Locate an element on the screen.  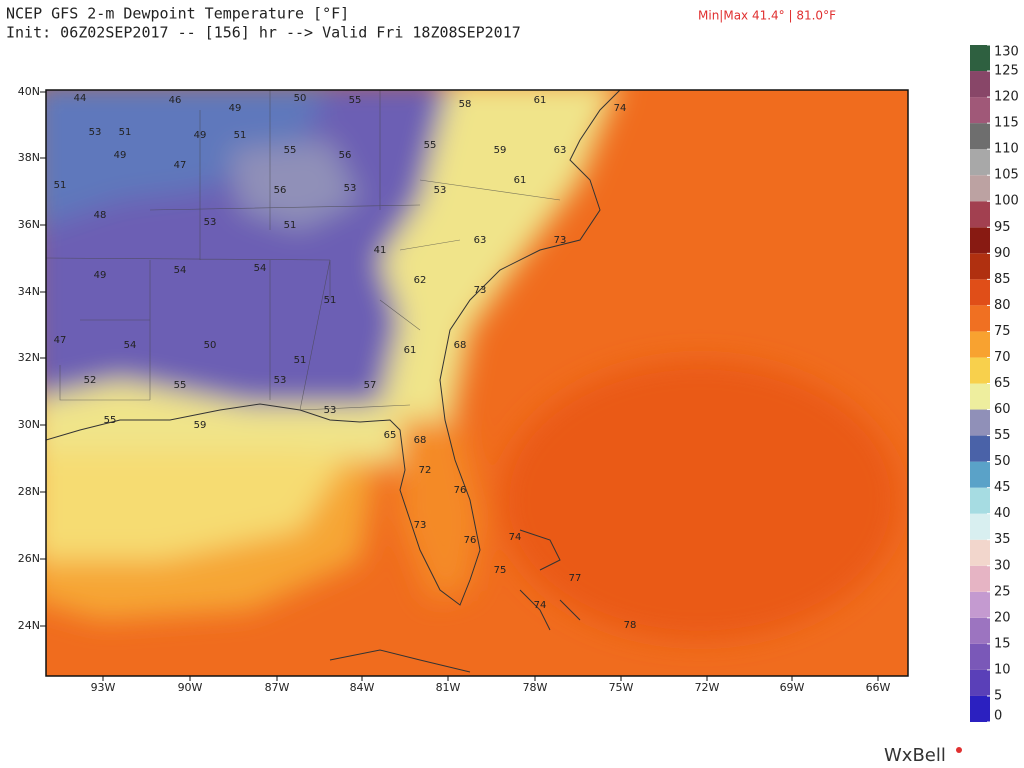
station-value: 48 is located at coordinates (100, 215).